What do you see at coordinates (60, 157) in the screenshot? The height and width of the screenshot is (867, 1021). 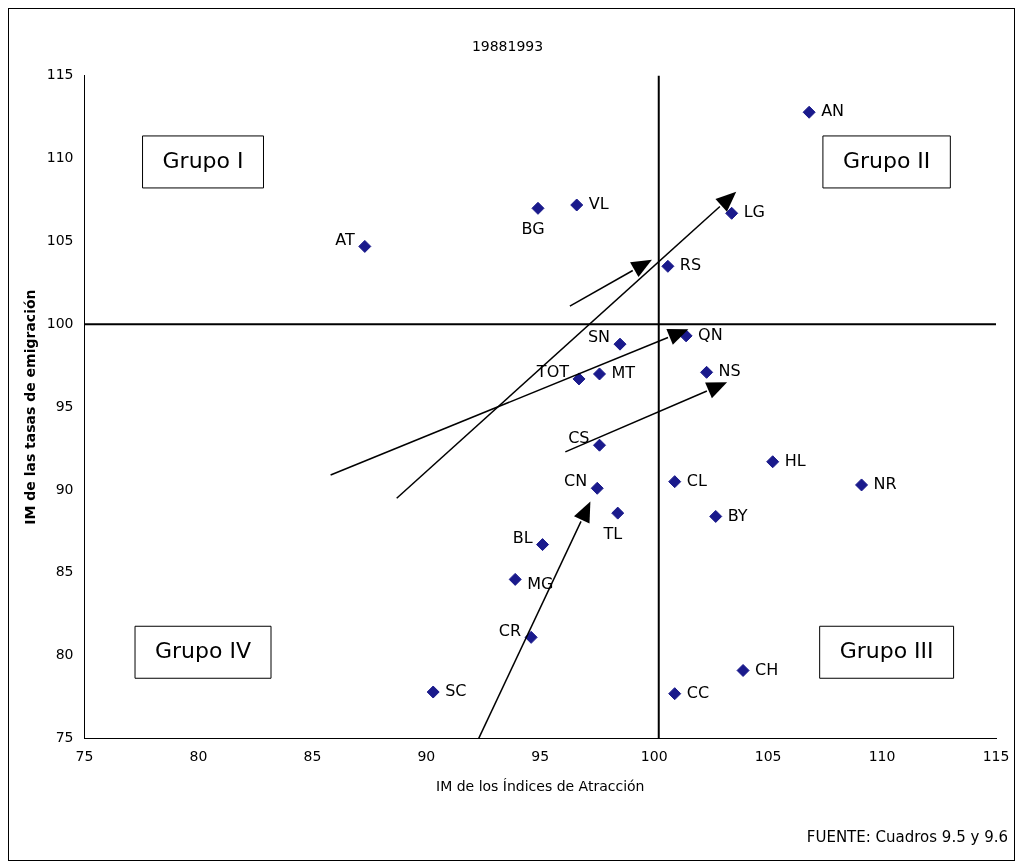 I see `y-tick-label: 110` at bounding box center [60, 157].